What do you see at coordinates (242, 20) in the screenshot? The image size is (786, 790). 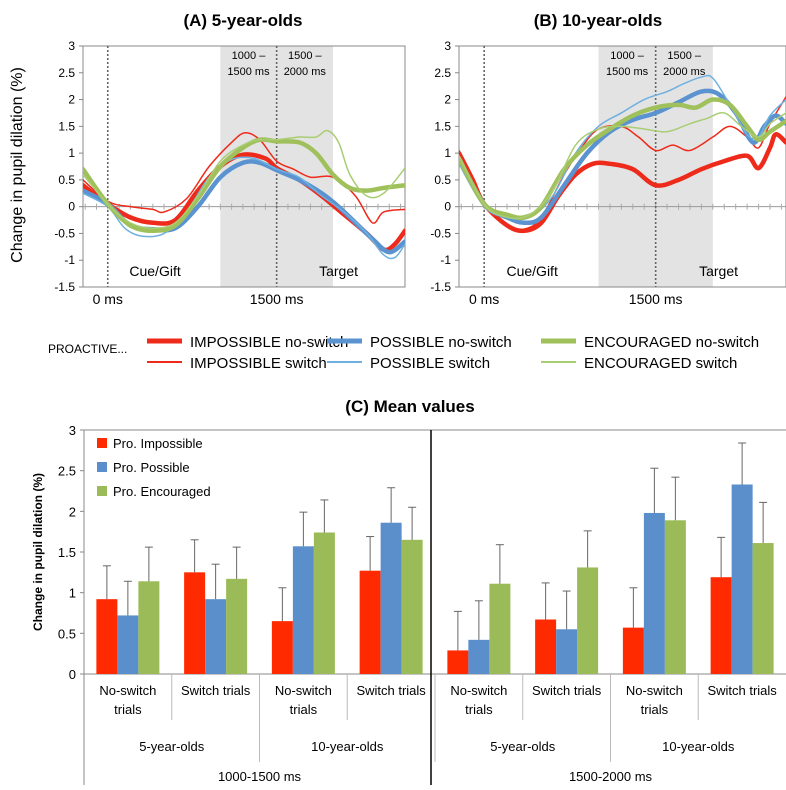 I see `panel-a-title: (A) 5-year-olds` at bounding box center [242, 20].